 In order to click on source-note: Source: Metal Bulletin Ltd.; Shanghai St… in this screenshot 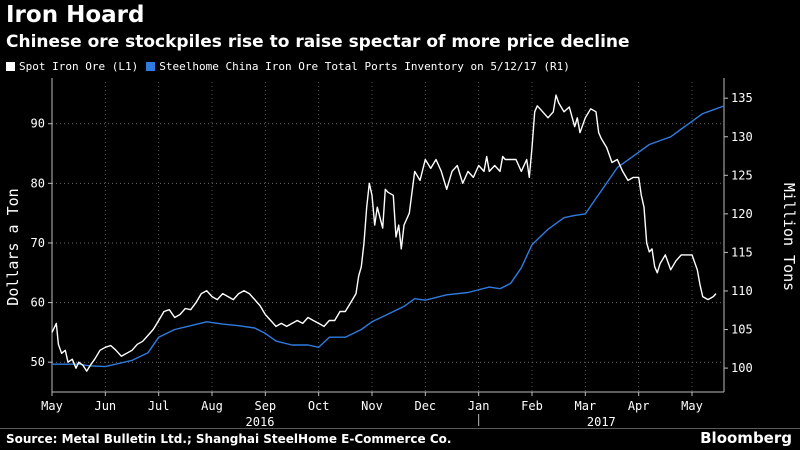, I will do `click(229, 439)`.